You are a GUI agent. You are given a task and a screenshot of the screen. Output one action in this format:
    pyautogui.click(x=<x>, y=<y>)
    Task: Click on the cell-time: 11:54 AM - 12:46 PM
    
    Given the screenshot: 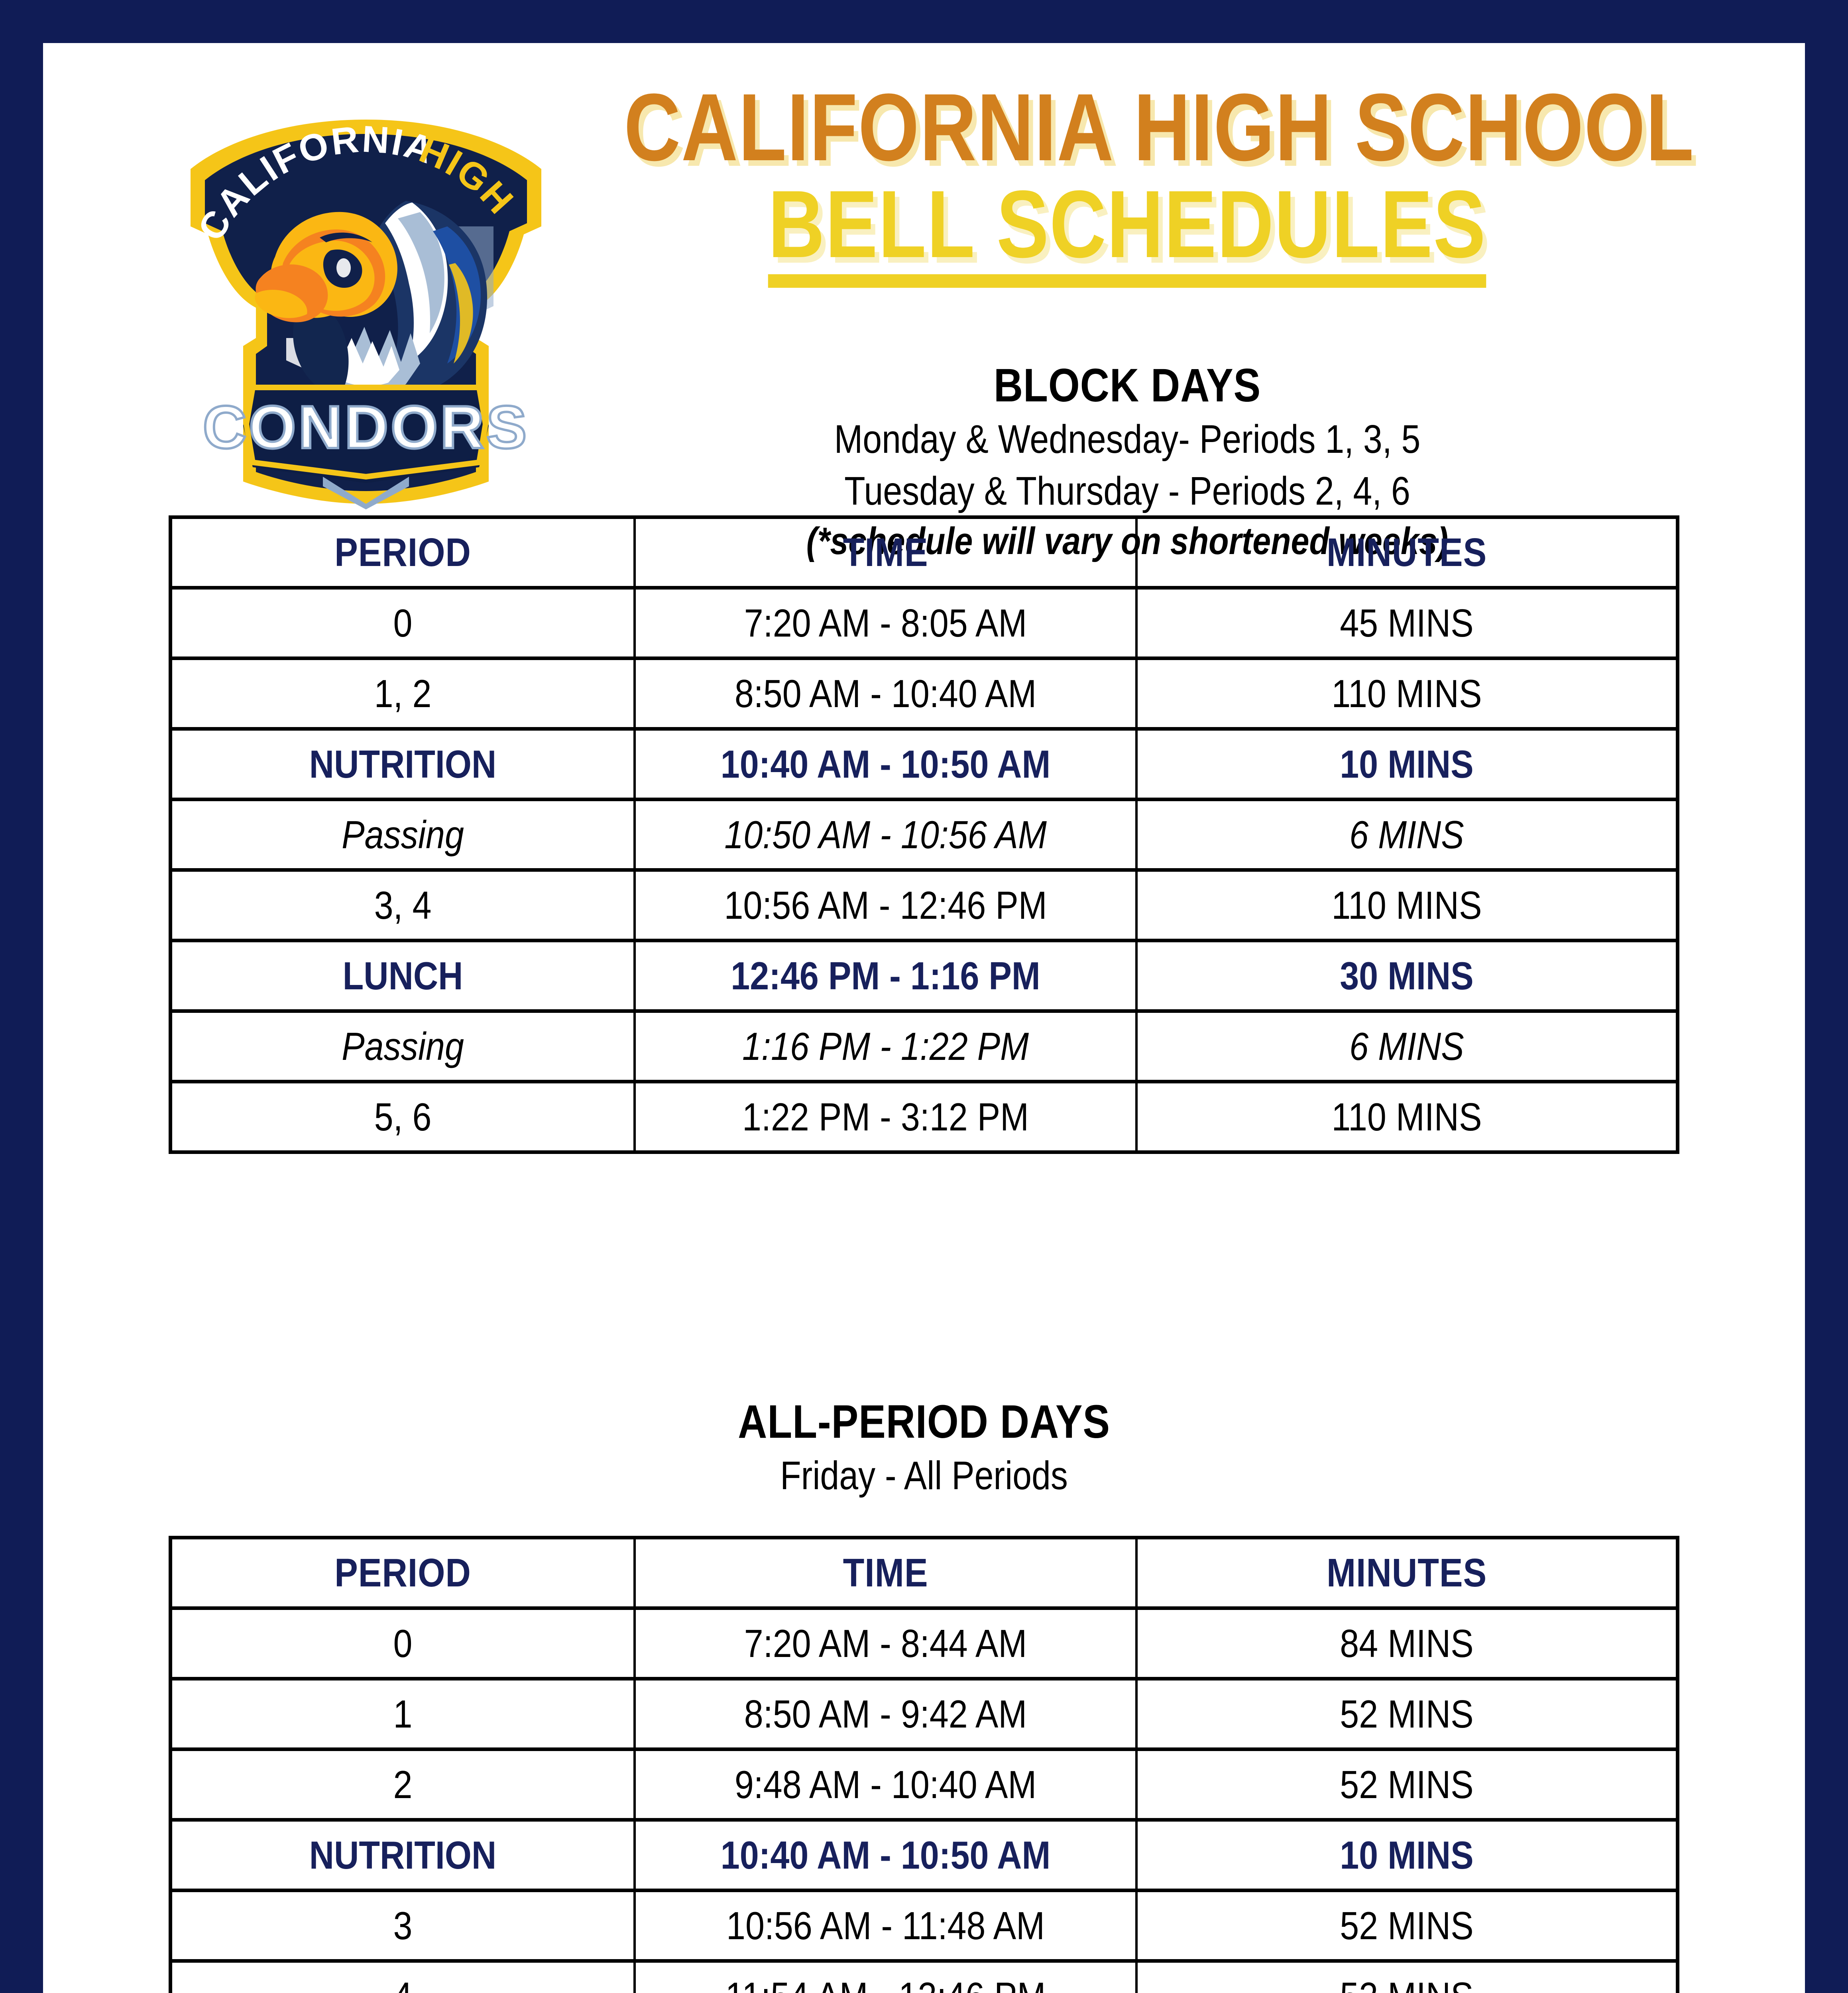 What is the action you would take?
    pyautogui.click(x=885, y=1976)
    